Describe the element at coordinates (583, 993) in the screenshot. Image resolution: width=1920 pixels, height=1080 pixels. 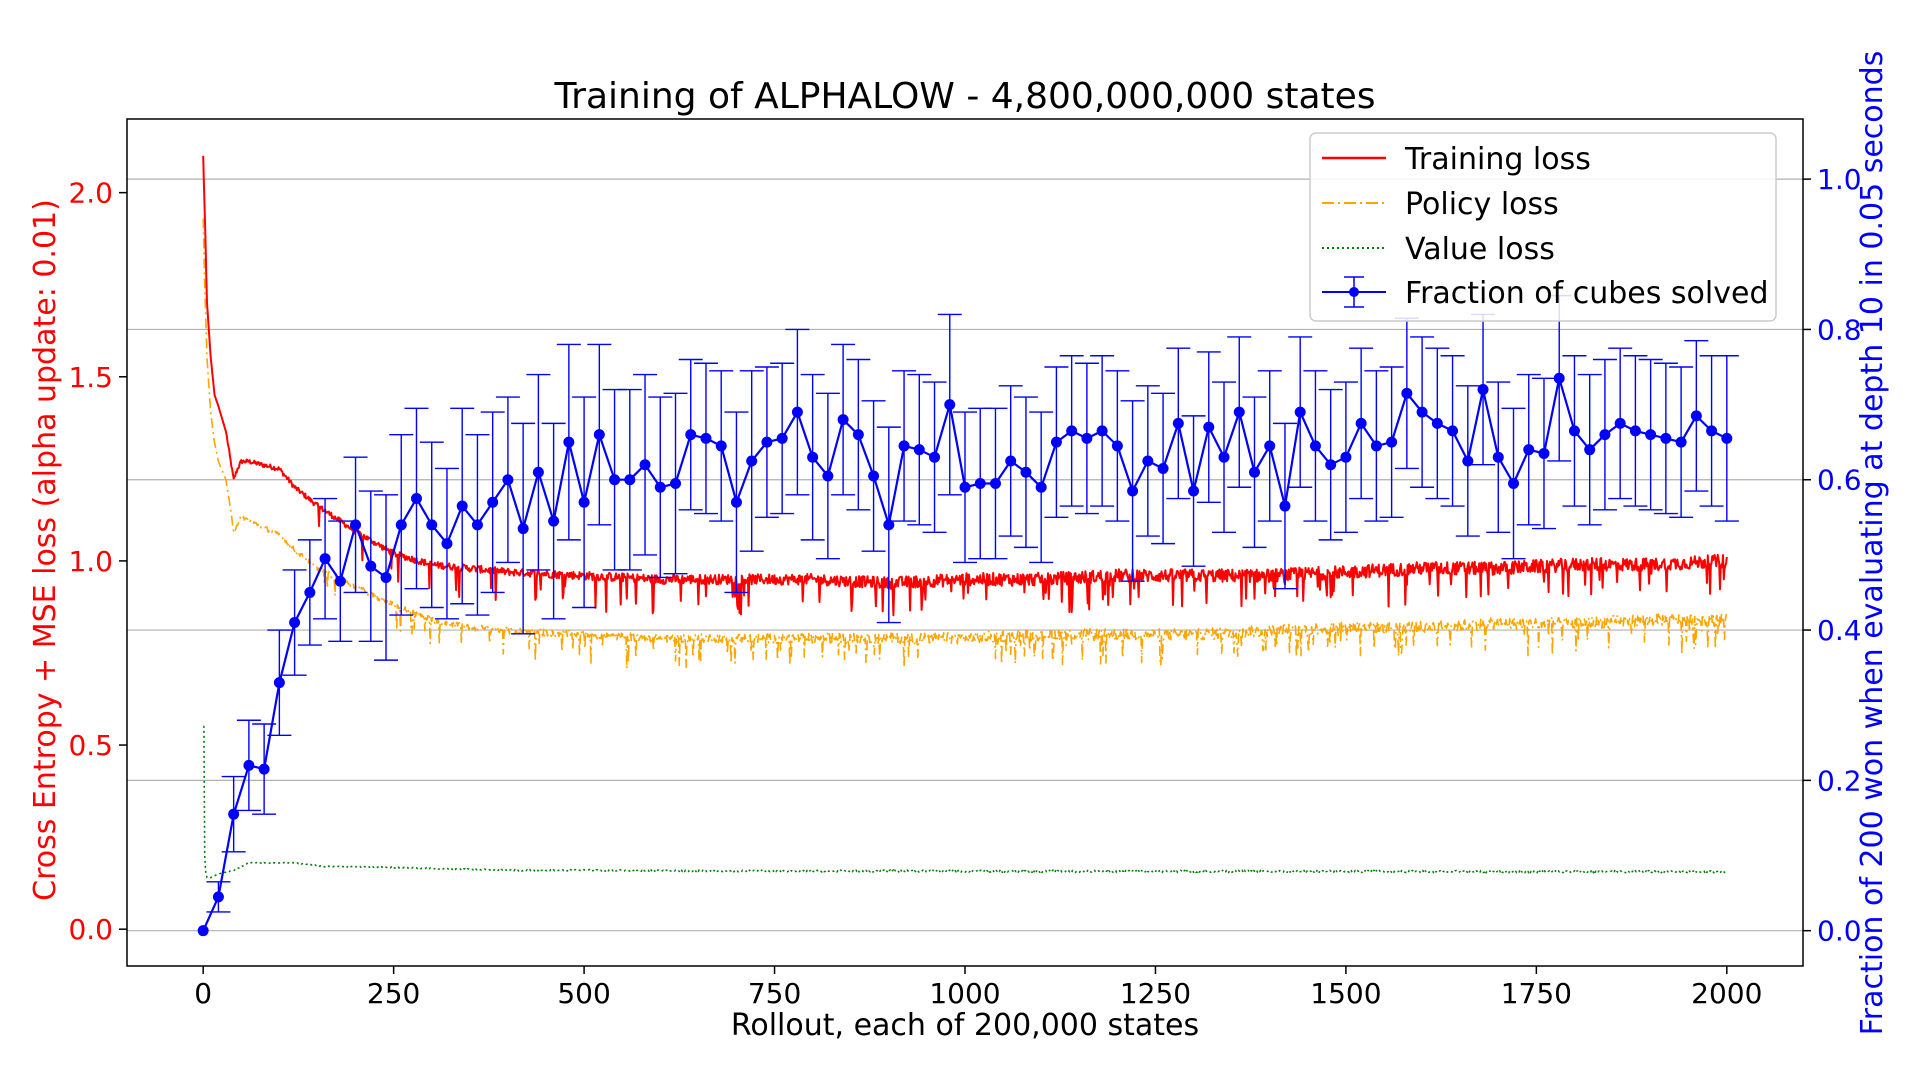
I see `x-tick-label-2: 500` at that location.